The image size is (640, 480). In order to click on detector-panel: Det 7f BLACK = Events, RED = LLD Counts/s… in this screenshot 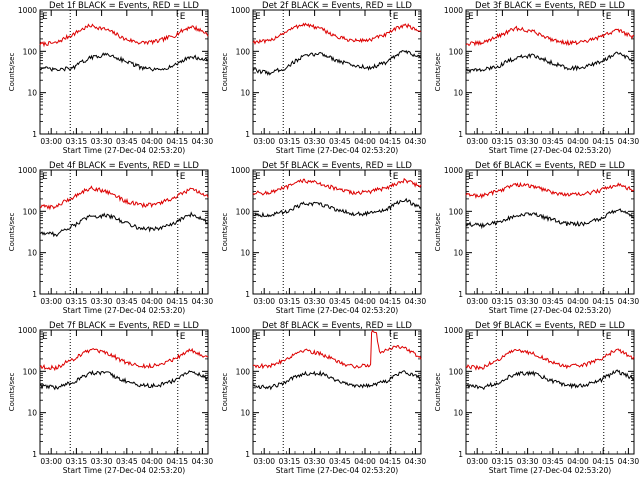, I will do `click(110, 398)`.